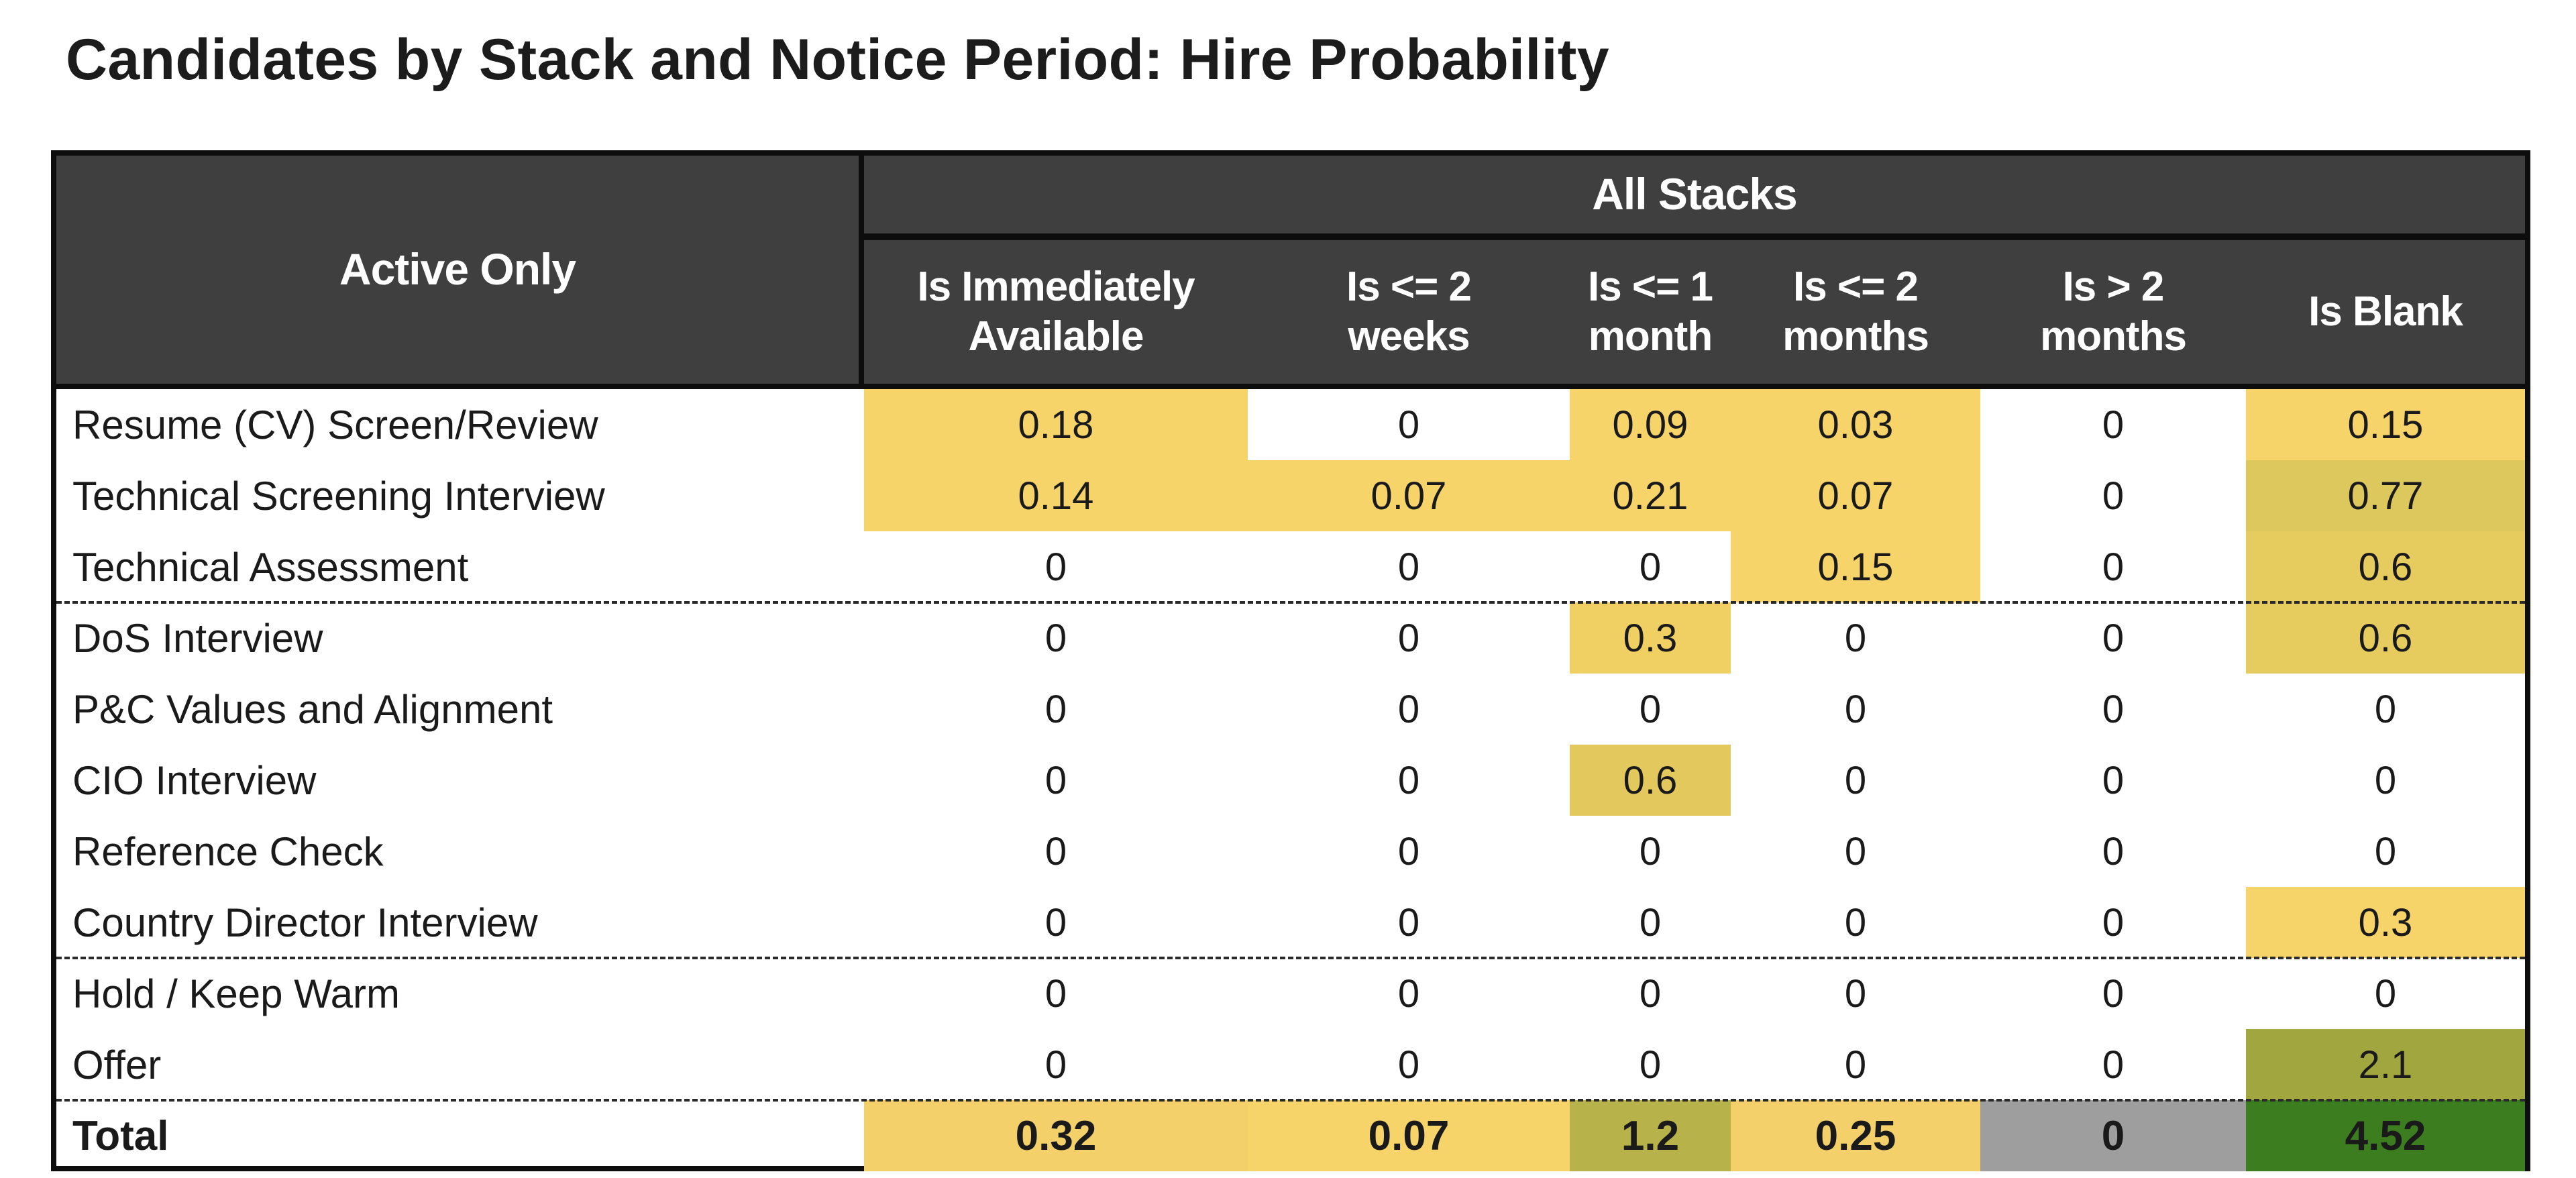  What do you see at coordinates (338, 496) in the screenshot?
I see `row-label: Technical Screening Interview` at bounding box center [338, 496].